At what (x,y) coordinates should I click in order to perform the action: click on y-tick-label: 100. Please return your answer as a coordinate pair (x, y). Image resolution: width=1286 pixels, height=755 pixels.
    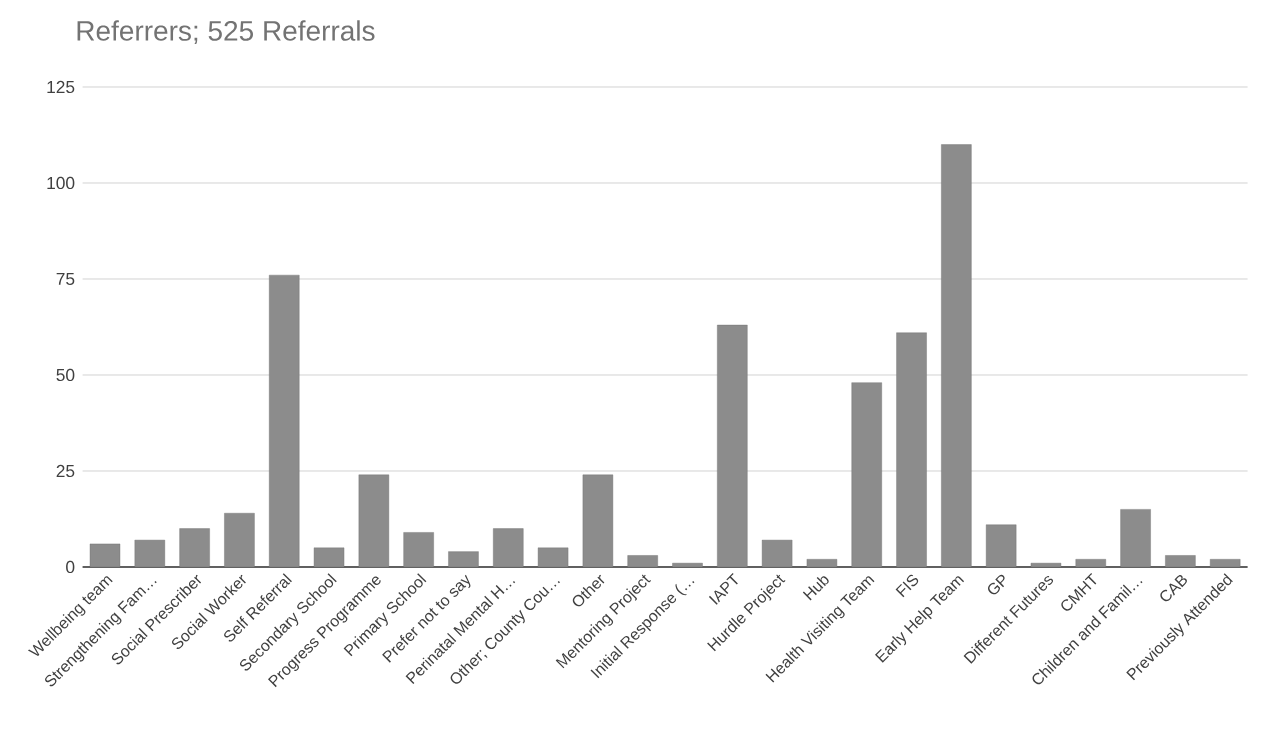
    Looking at the image, I should click on (61, 183).